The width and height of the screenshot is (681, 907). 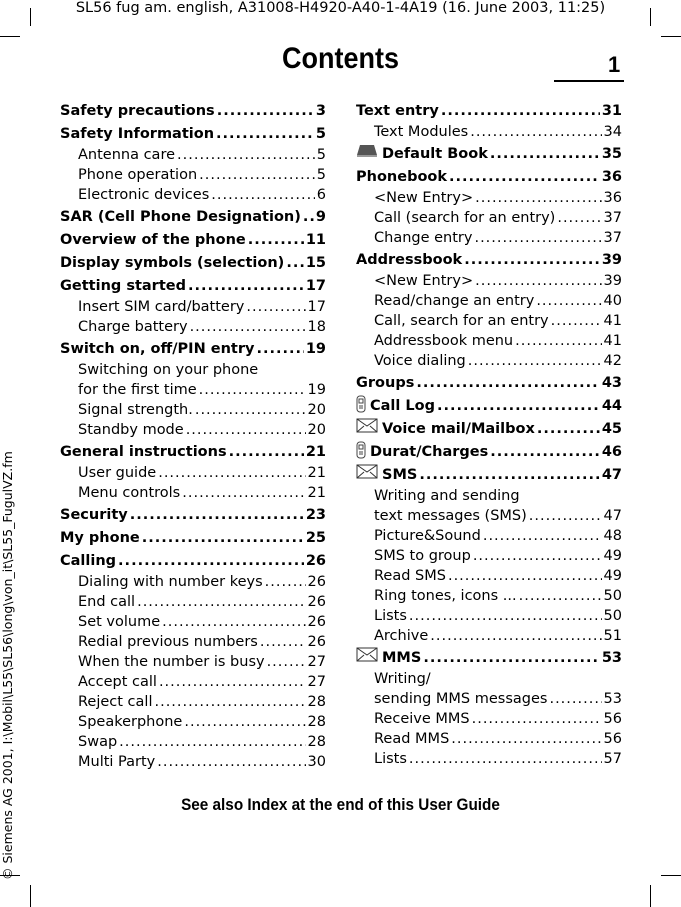 What do you see at coordinates (489, 198) in the screenshot?
I see `toc-entry: <New Entry> 36` at bounding box center [489, 198].